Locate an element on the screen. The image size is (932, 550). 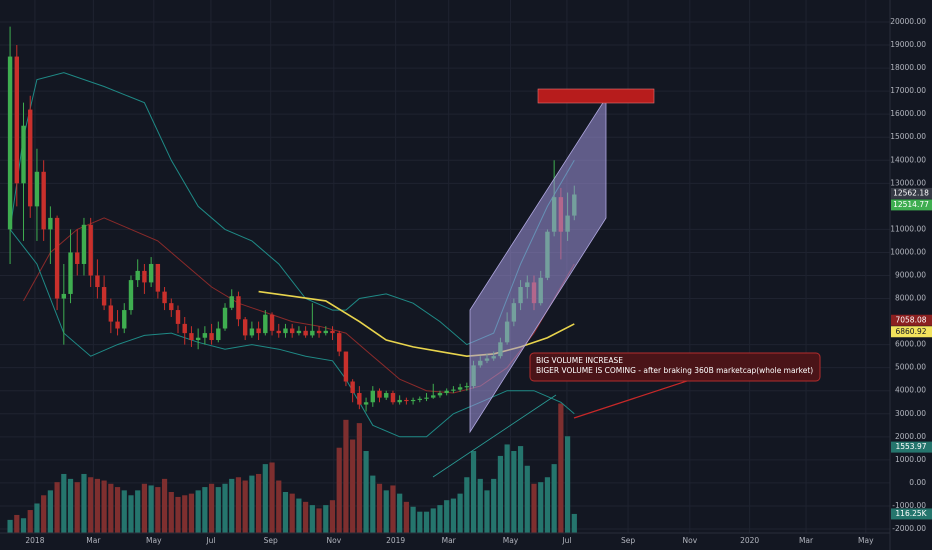
y-tick-label: 6000.00 is located at coordinates (910, 344).